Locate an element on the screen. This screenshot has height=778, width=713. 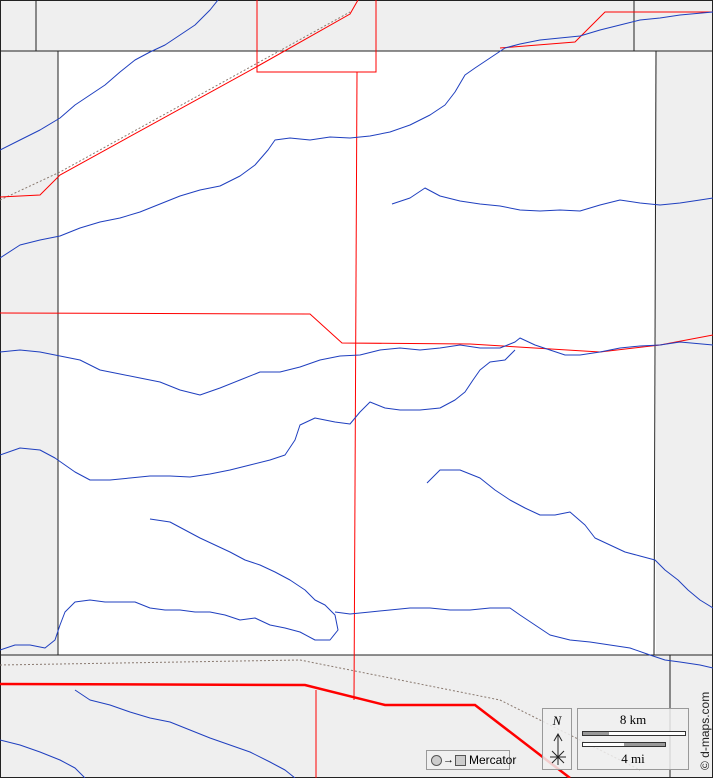
scale-mi-label: 4 mi is located at coordinates (633, 758).